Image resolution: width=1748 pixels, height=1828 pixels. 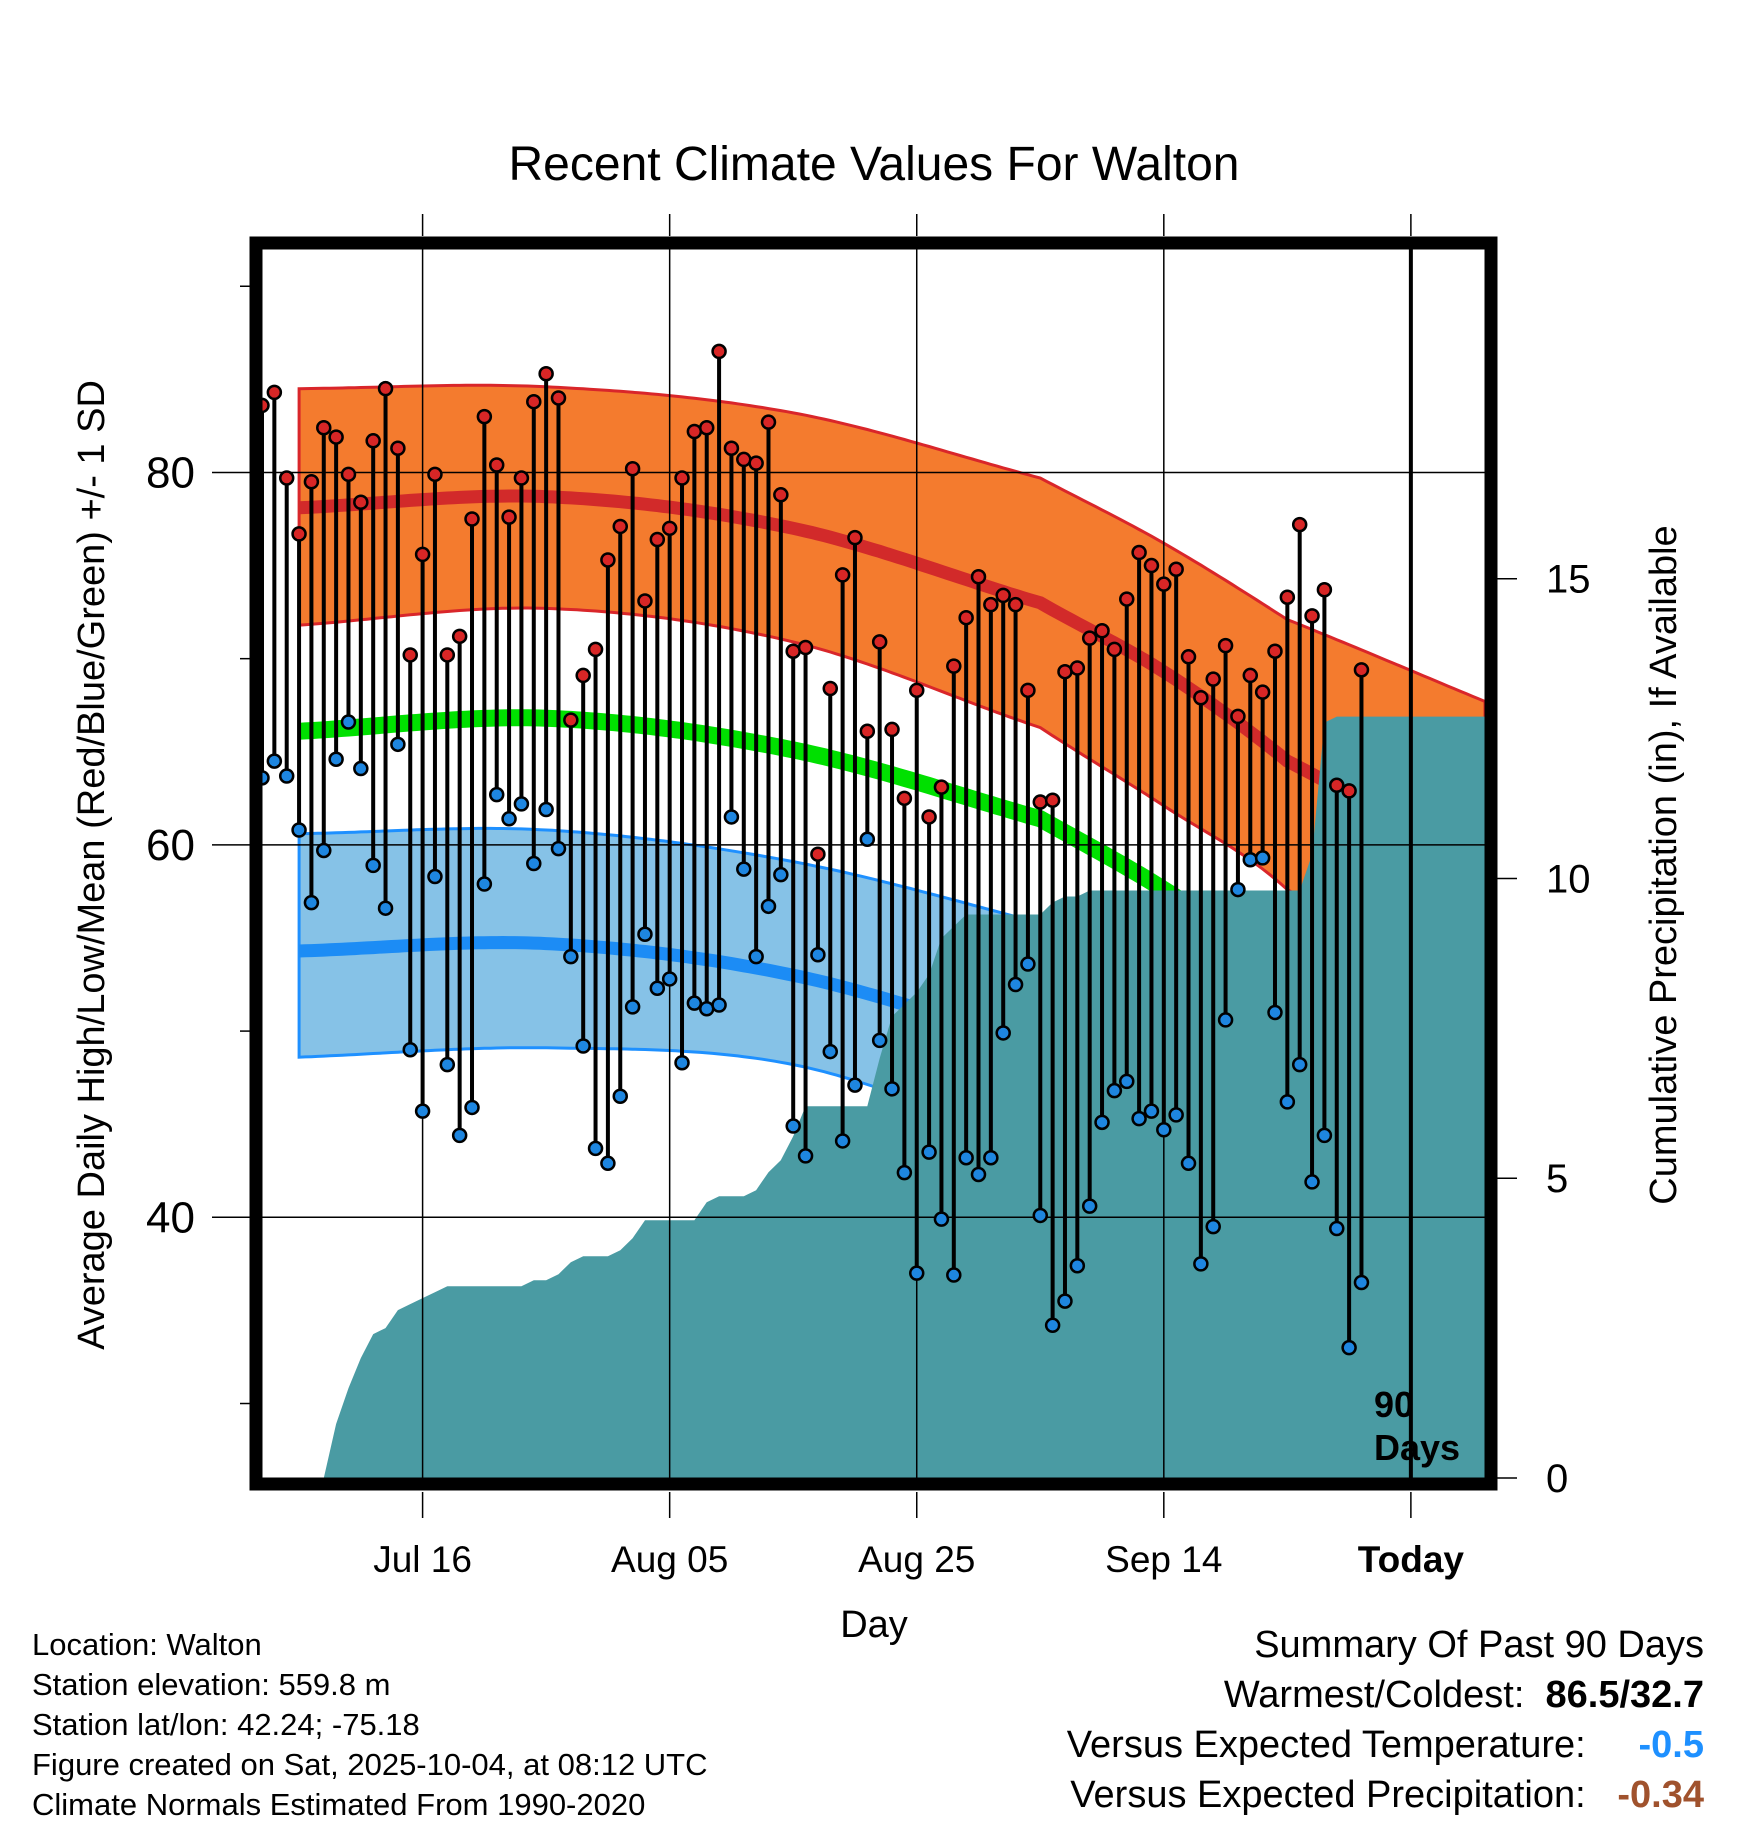 What do you see at coordinates (1374, 1695) in the screenshot?
I see `warm-cold-label: Warmest/Coldest:` at bounding box center [1374, 1695].